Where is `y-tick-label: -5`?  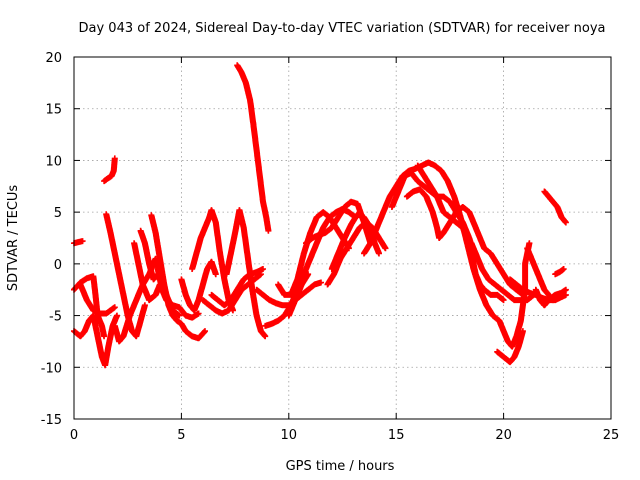 y-tick-label: -5 is located at coordinates (55, 317).